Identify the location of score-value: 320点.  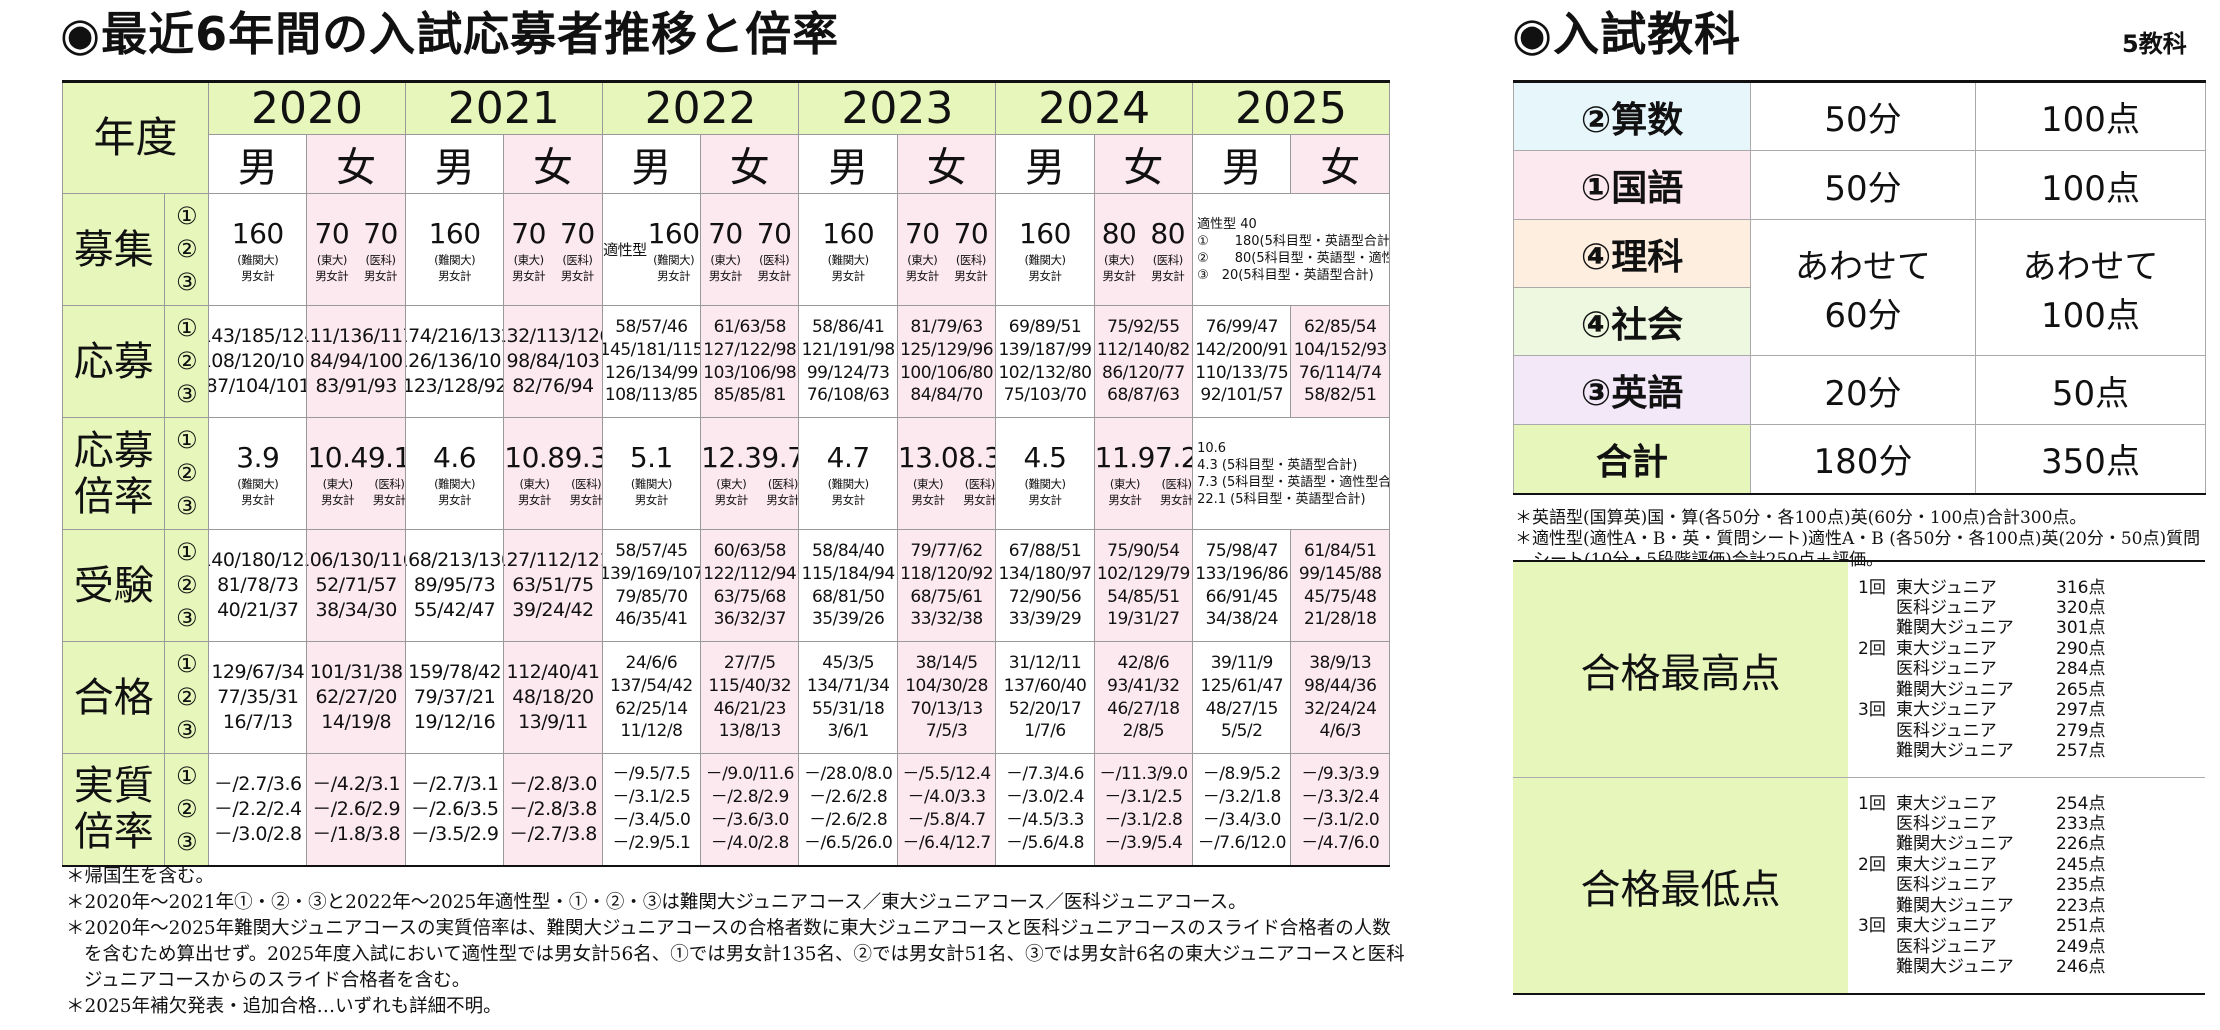
(2081, 608).